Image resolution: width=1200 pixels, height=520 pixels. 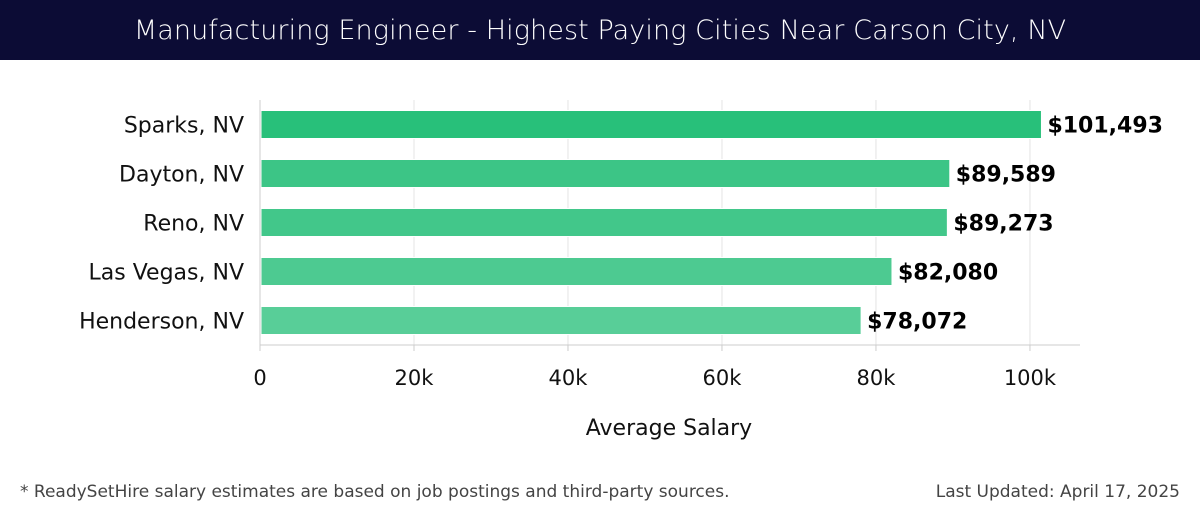 I want to click on x-tick-label: 20k, so click(x=415, y=378).